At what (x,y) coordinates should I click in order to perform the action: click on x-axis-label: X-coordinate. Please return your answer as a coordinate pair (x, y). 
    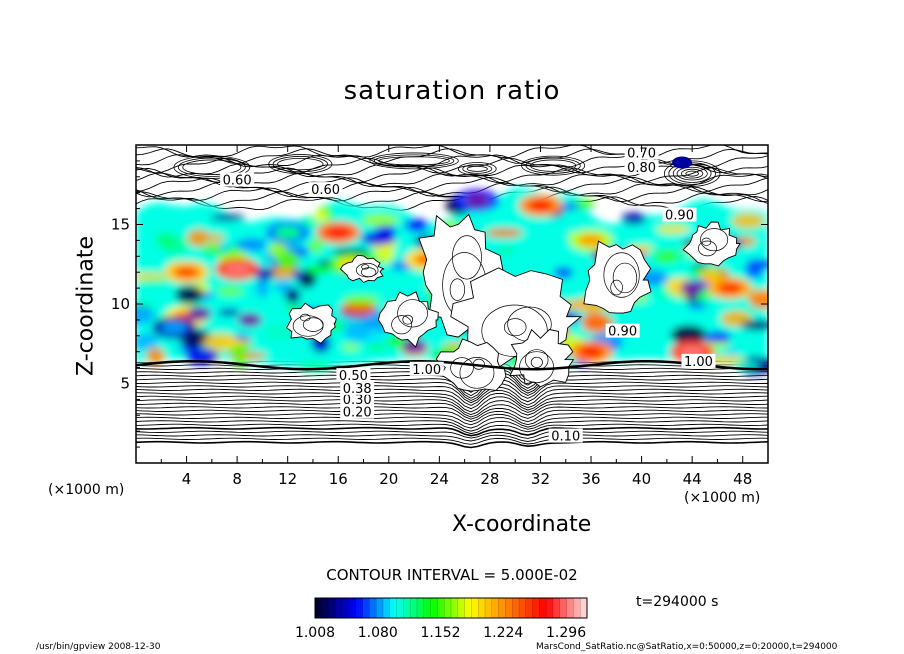
    Looking at the image, I should click on (522, 524).